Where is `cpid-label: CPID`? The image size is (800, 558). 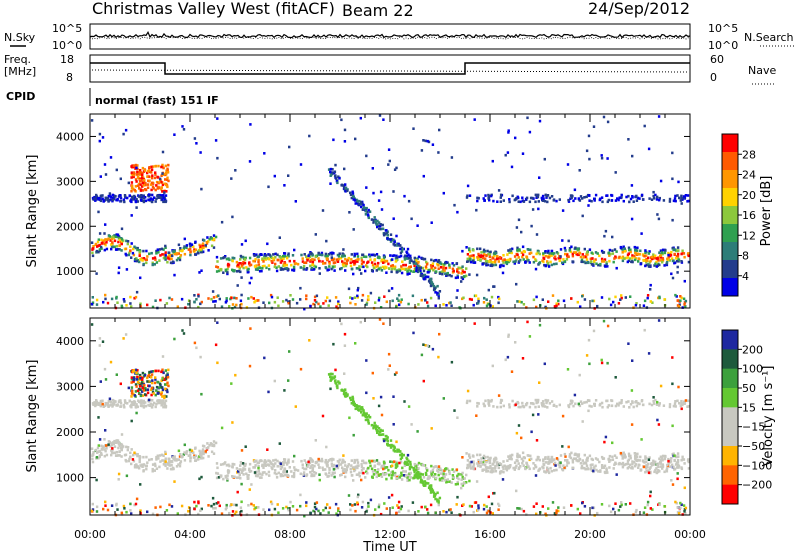 cpid-label: CPID is located at coordinates (20, 96).